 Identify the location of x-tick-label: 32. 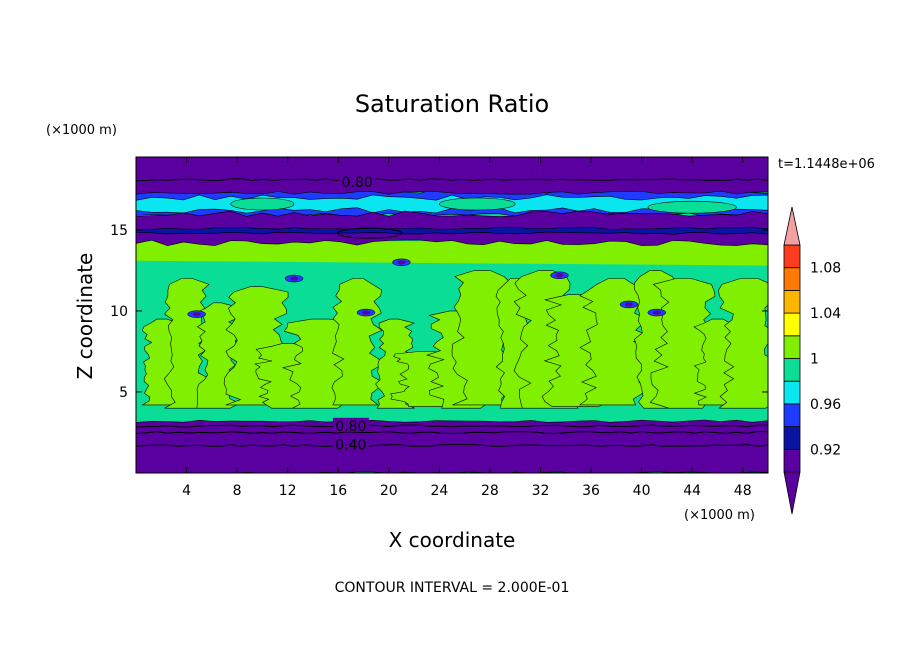
(541, 491).